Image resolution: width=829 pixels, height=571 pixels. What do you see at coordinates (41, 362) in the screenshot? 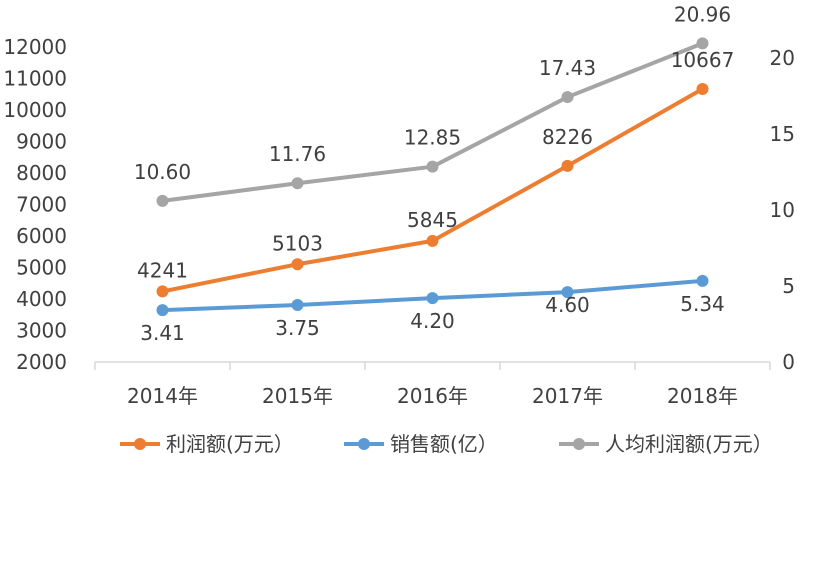
I see `left-axis-tick-label: 2000` at bounding box center [41, 362].